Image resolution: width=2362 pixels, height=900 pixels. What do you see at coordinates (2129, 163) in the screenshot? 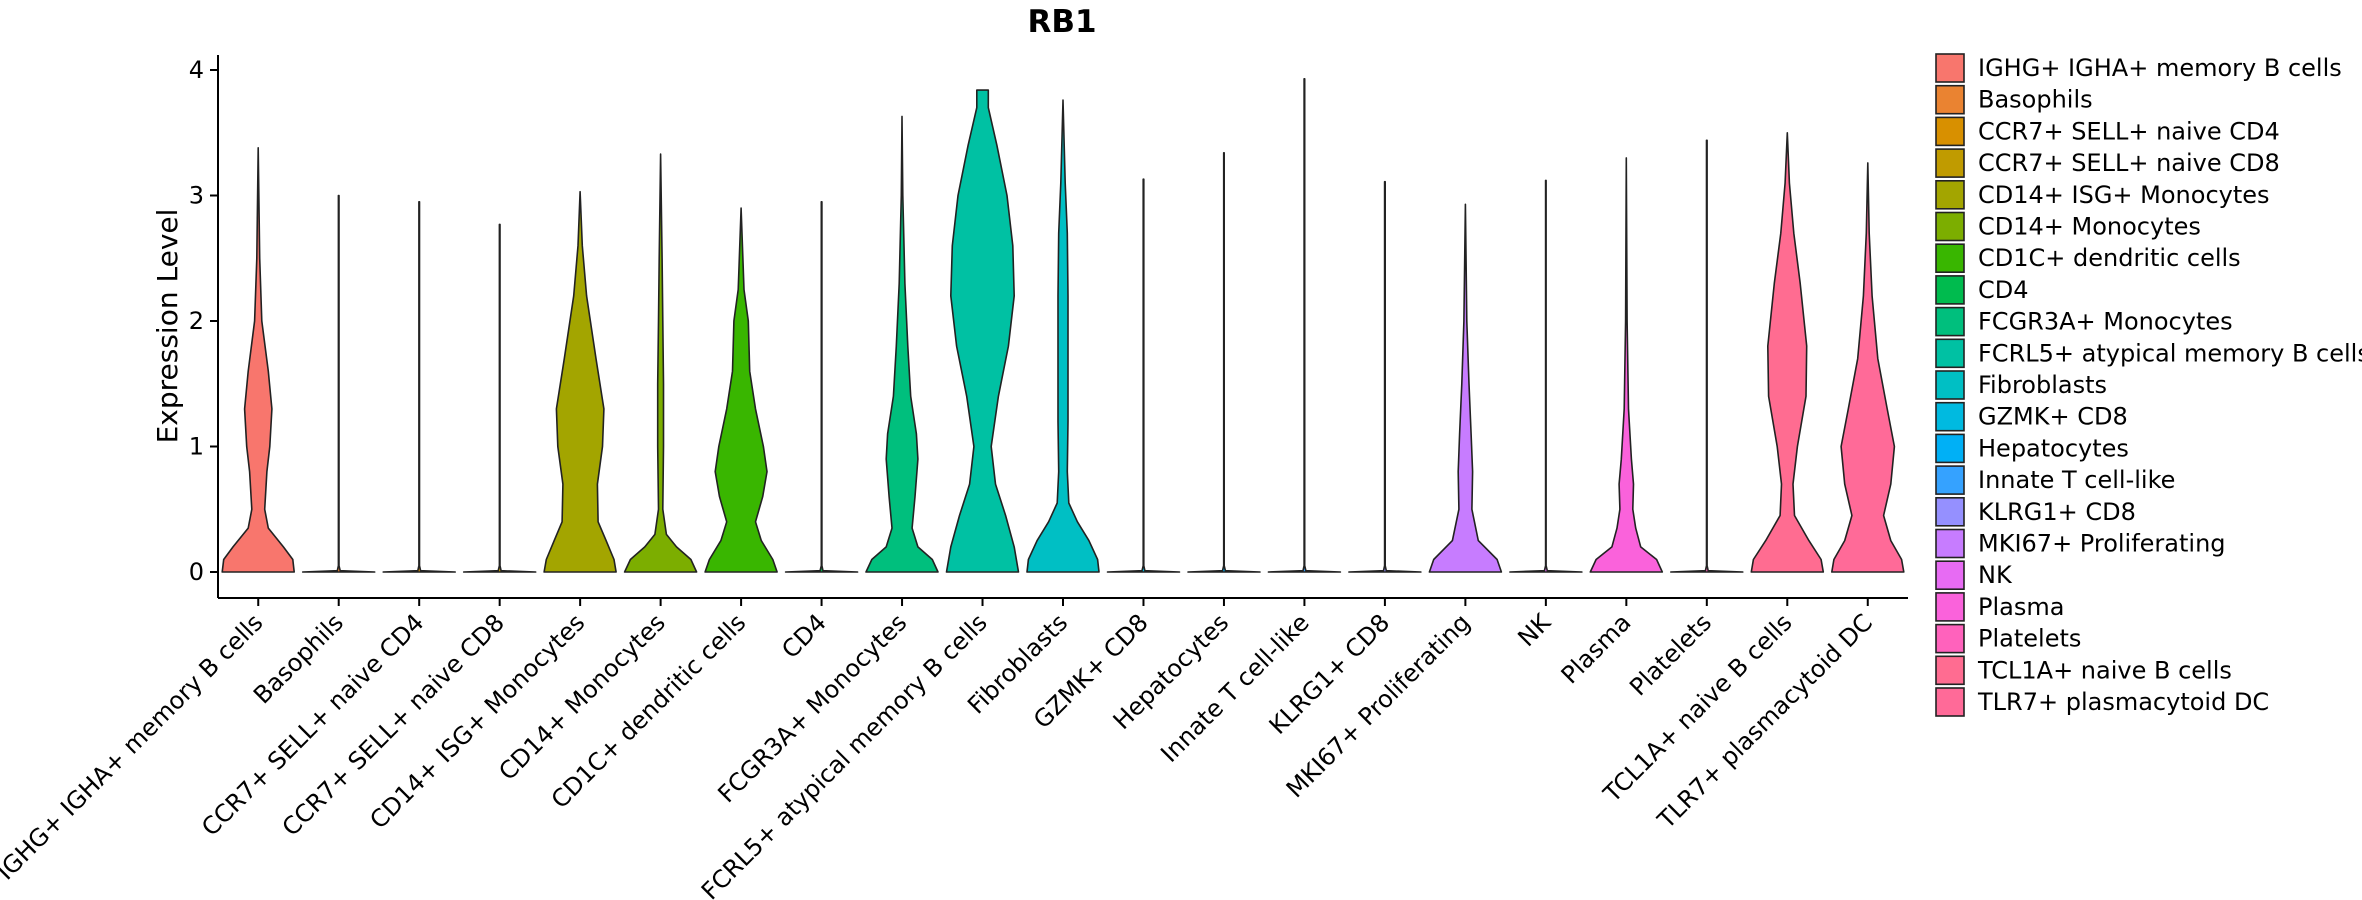
I see `legend-label: CCR7+ SELL+ naive CD8` at bounding box center [2129, 163].